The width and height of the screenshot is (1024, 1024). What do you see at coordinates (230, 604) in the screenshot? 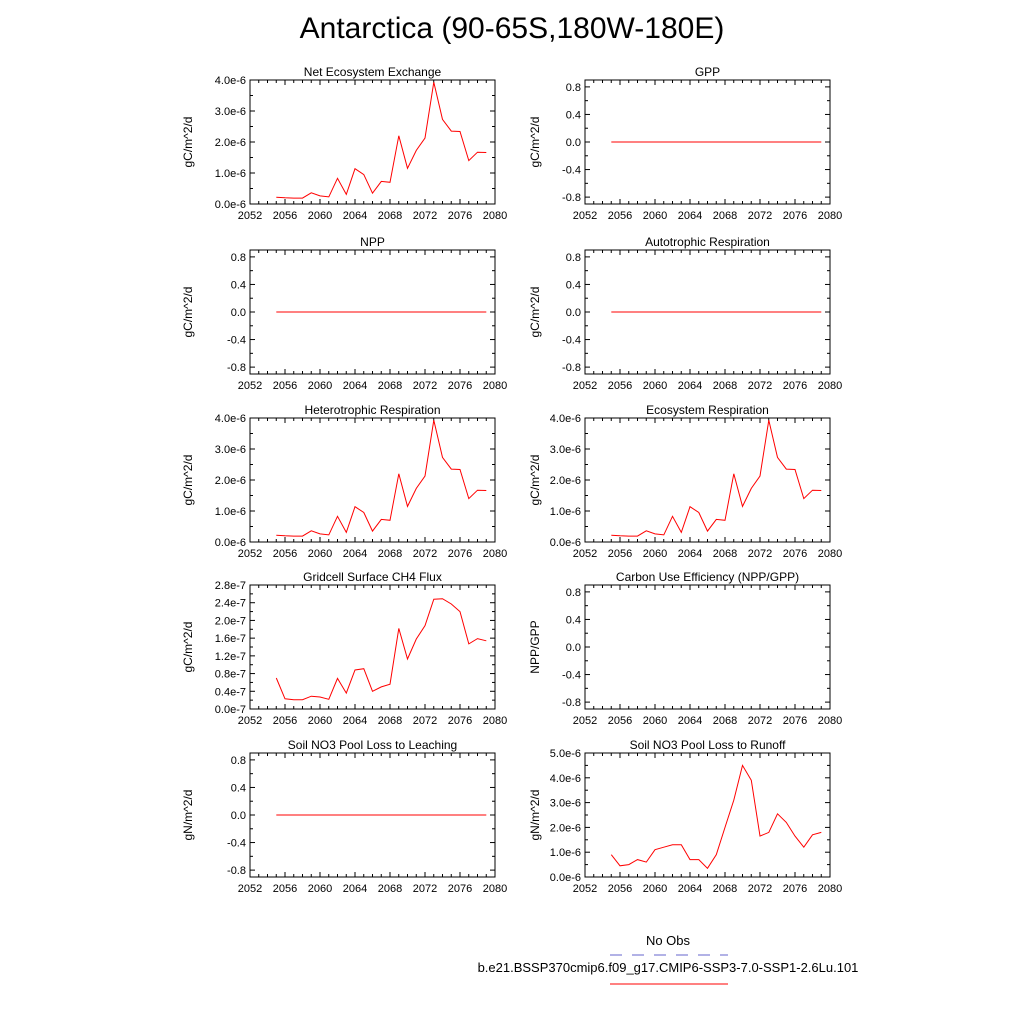
I see `y-tick-label: 2.4e-7` at bounding box center [230, 604].